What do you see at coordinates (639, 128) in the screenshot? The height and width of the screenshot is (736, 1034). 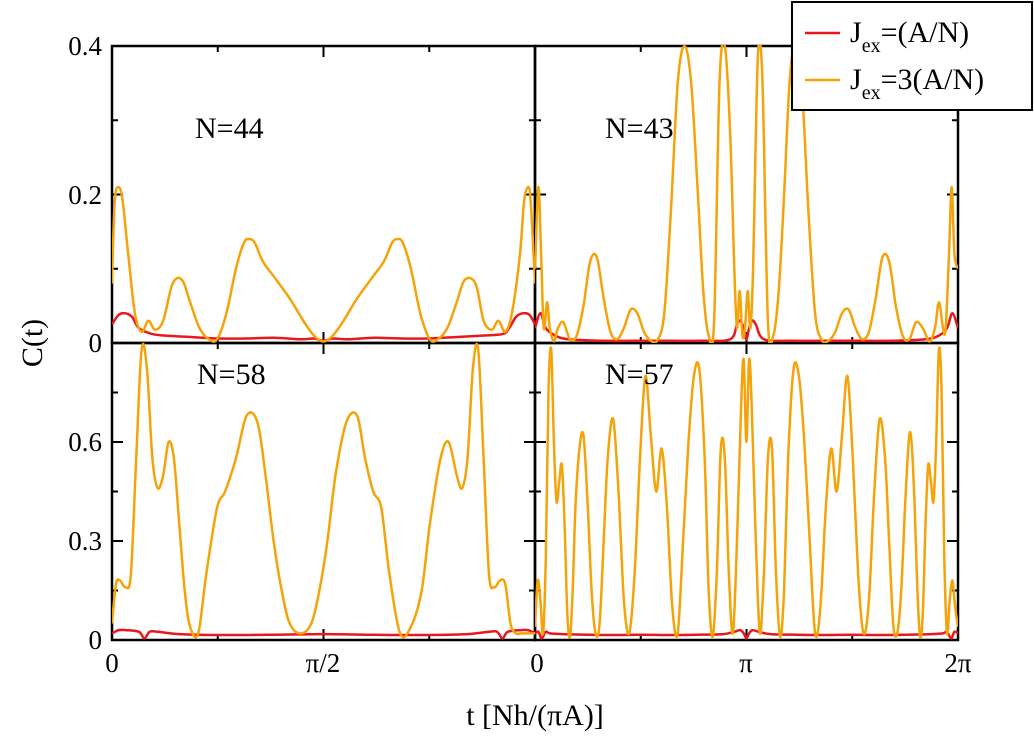 I see `panel-label-n43: N=43` at bounding box center [639, 128].